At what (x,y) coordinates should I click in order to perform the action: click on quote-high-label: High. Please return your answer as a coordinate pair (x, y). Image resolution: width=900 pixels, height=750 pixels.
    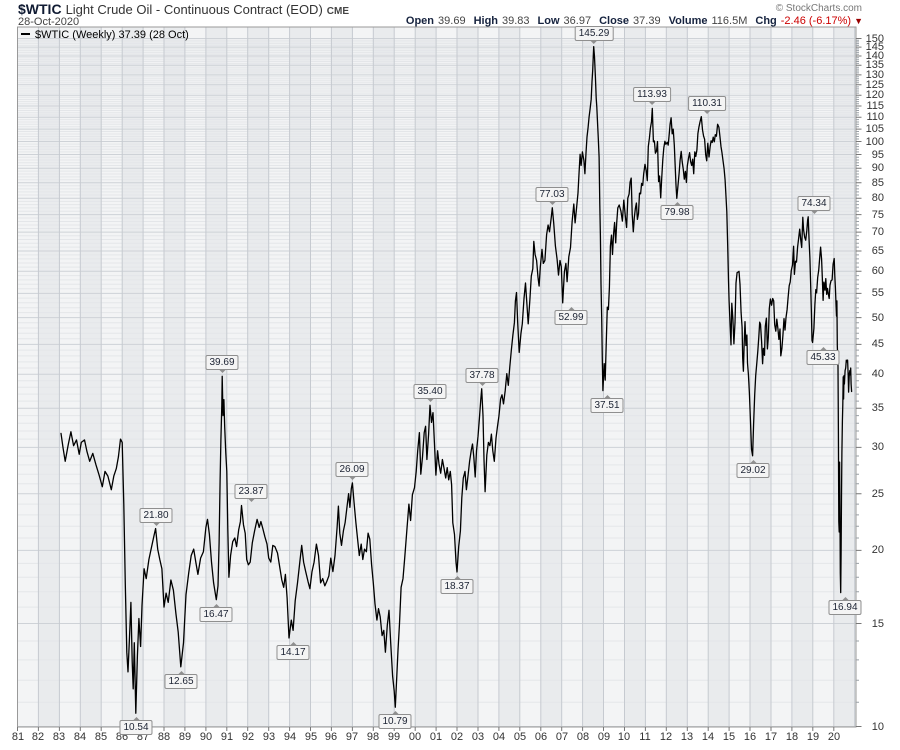
    Looking at the image, I should click on (486, 21).